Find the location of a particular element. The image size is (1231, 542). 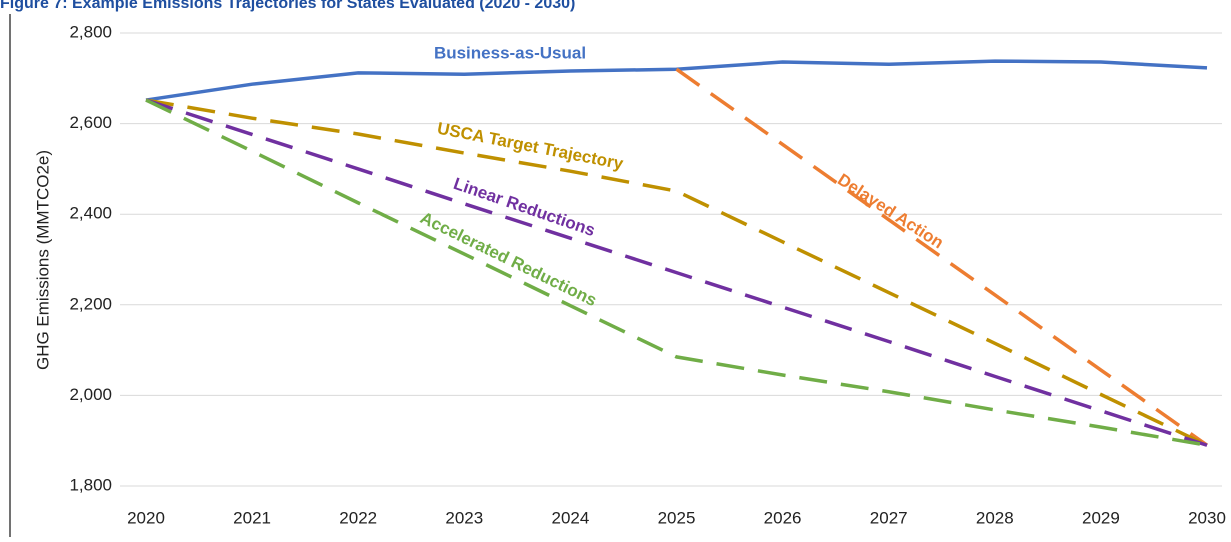

y-tick-label: 2,600 is located at coordinates (90, 122).